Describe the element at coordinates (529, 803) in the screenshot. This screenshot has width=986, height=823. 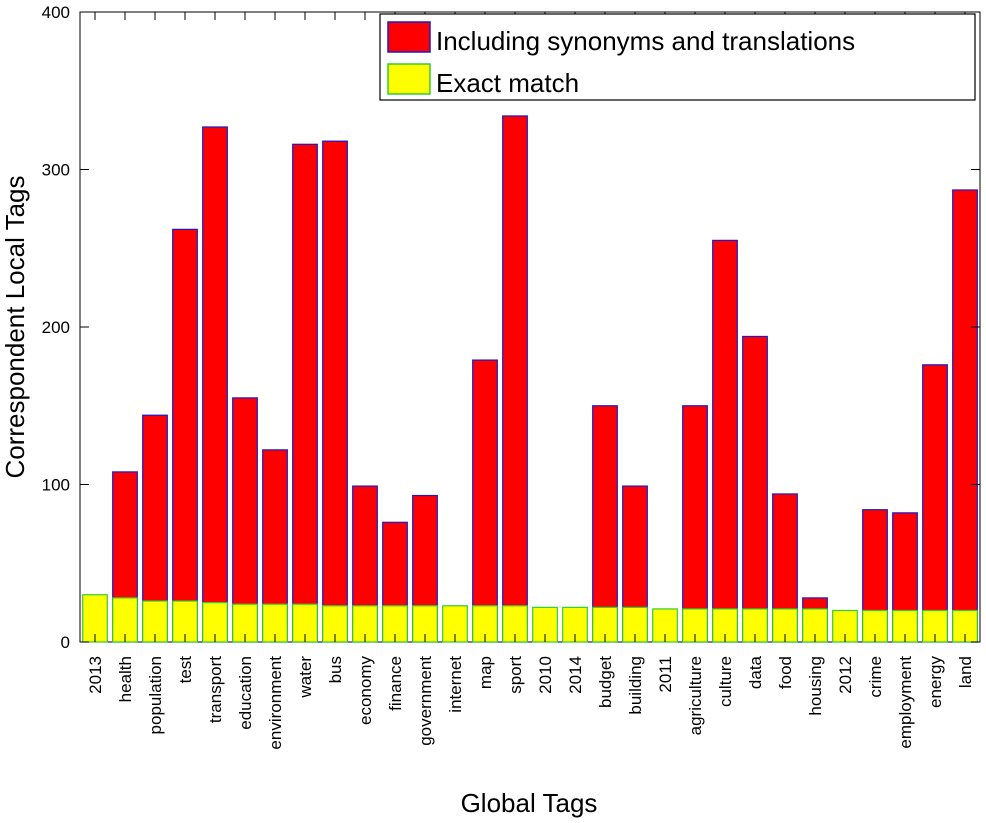
I see `x-axis-title: Global Tags` at that location.